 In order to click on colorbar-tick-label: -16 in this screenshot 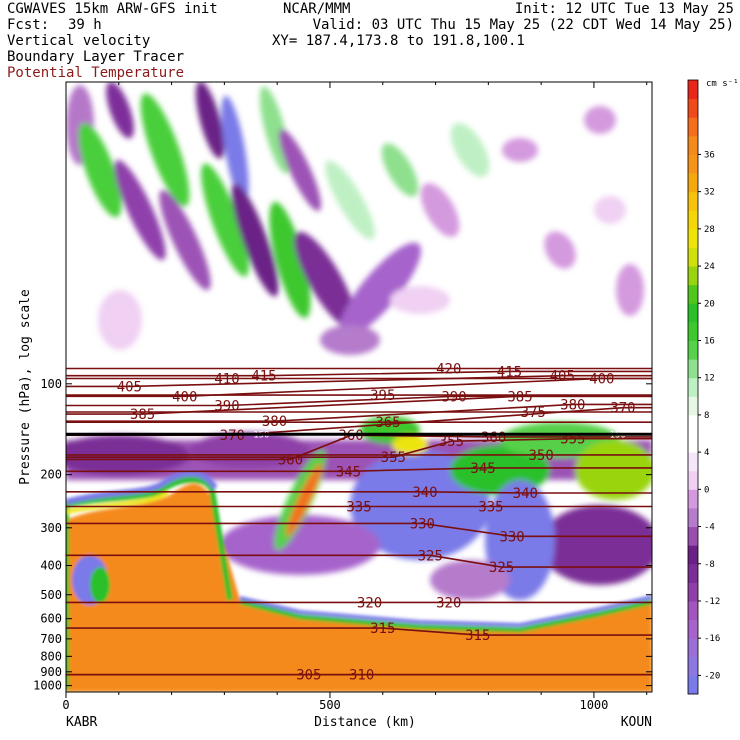, I will do `click(712, 639)`.